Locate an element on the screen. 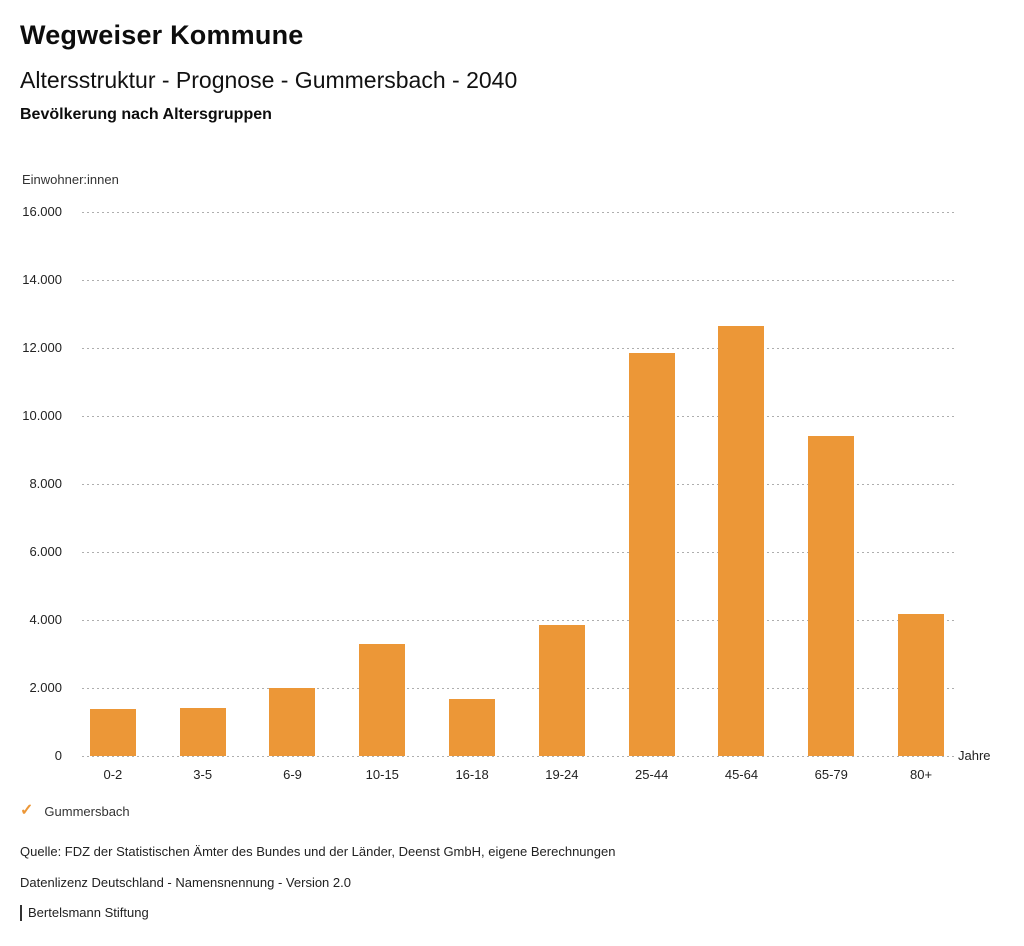 The height and width of the screenshot is (946, 1024). legend-label: Gummersbach is located at coordinates (87, 811).